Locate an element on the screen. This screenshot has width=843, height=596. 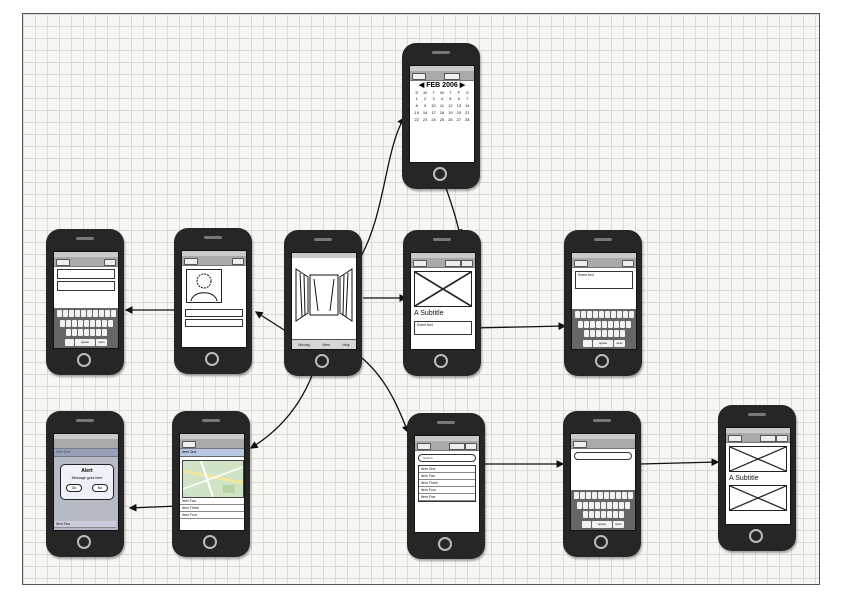
contact-photo is located at coordinates (204, 286).